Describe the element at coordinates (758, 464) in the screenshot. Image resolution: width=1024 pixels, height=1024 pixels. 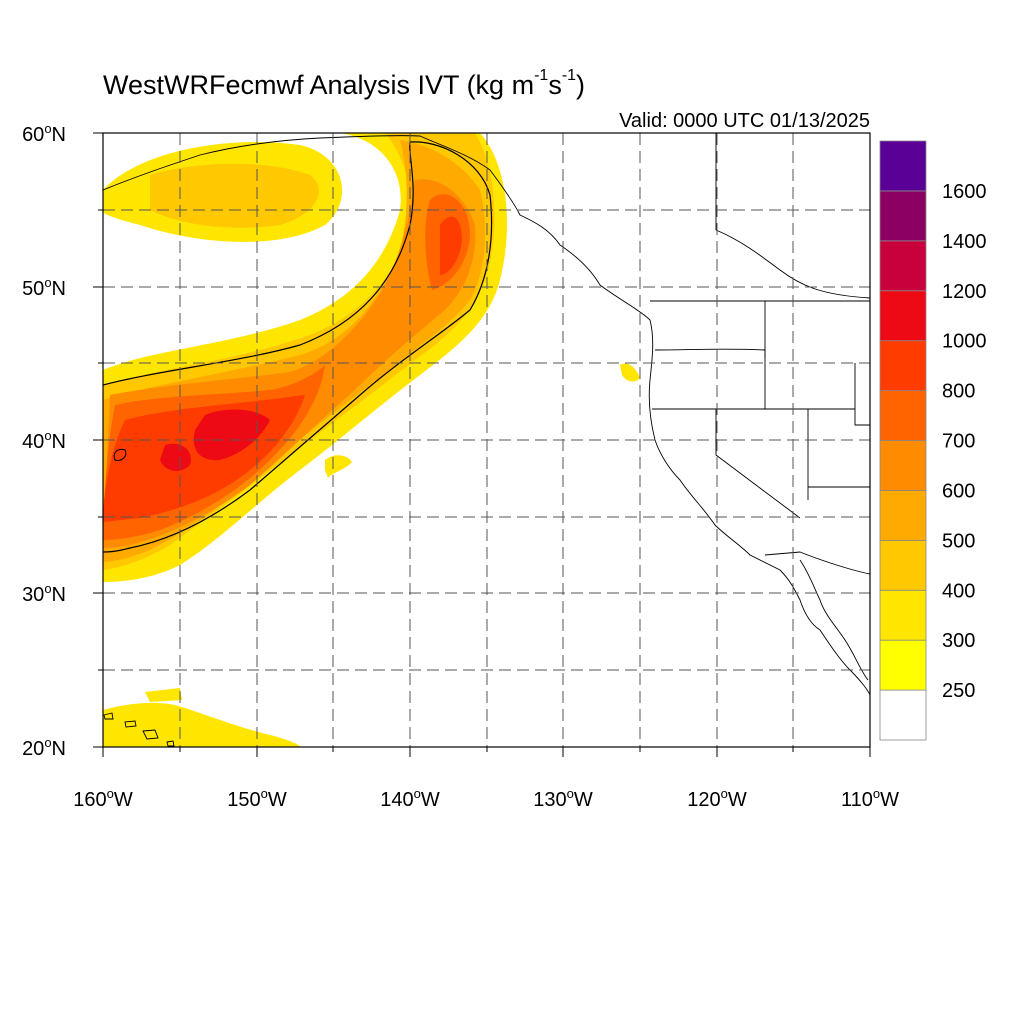
I see `ca-nv-border` at that location.